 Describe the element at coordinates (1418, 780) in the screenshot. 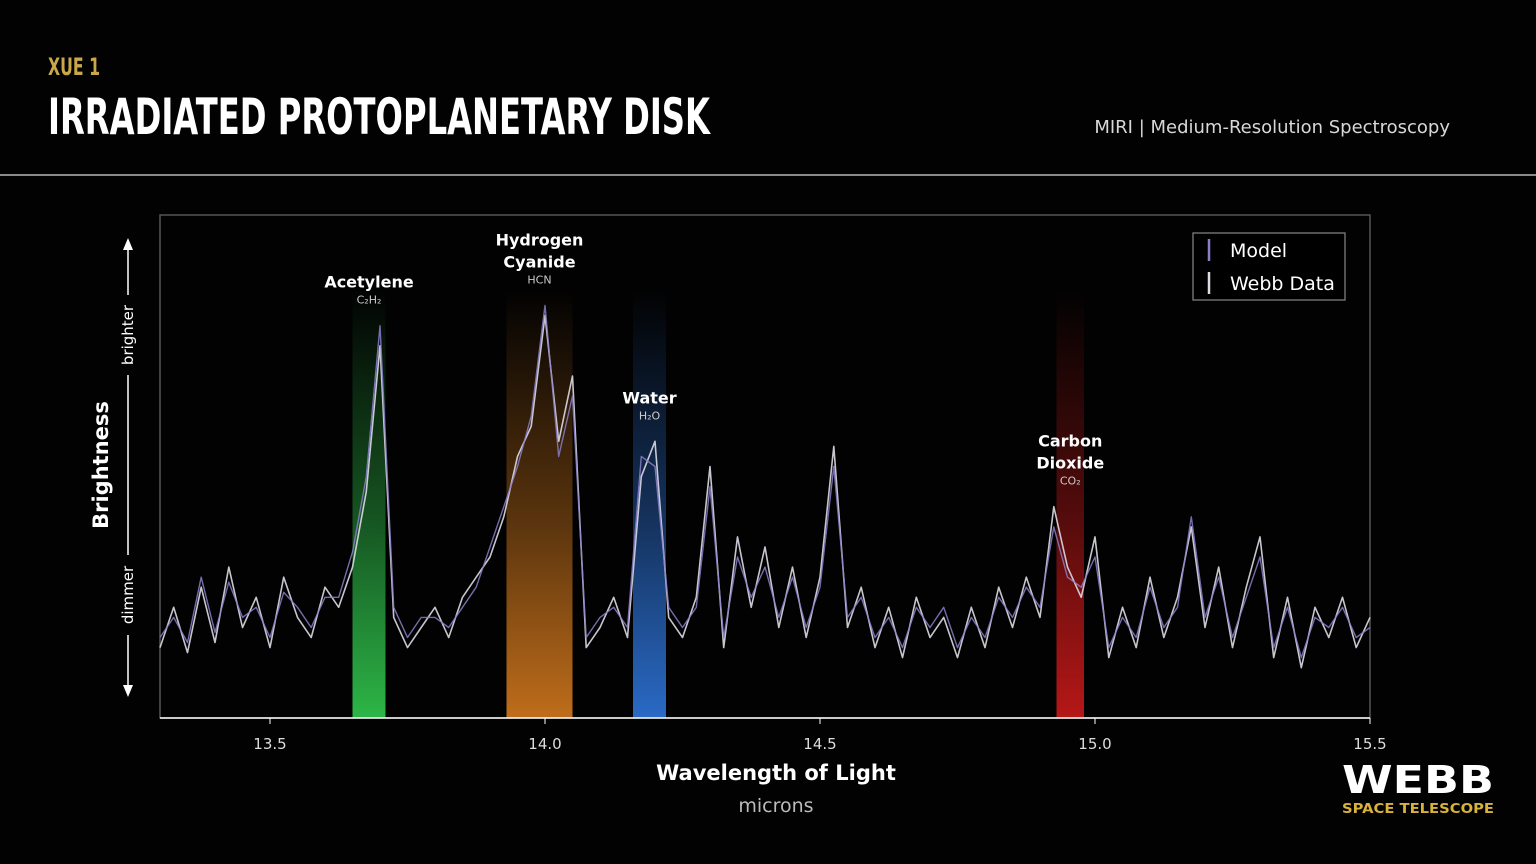

I see `logo: WEBB` at that location.